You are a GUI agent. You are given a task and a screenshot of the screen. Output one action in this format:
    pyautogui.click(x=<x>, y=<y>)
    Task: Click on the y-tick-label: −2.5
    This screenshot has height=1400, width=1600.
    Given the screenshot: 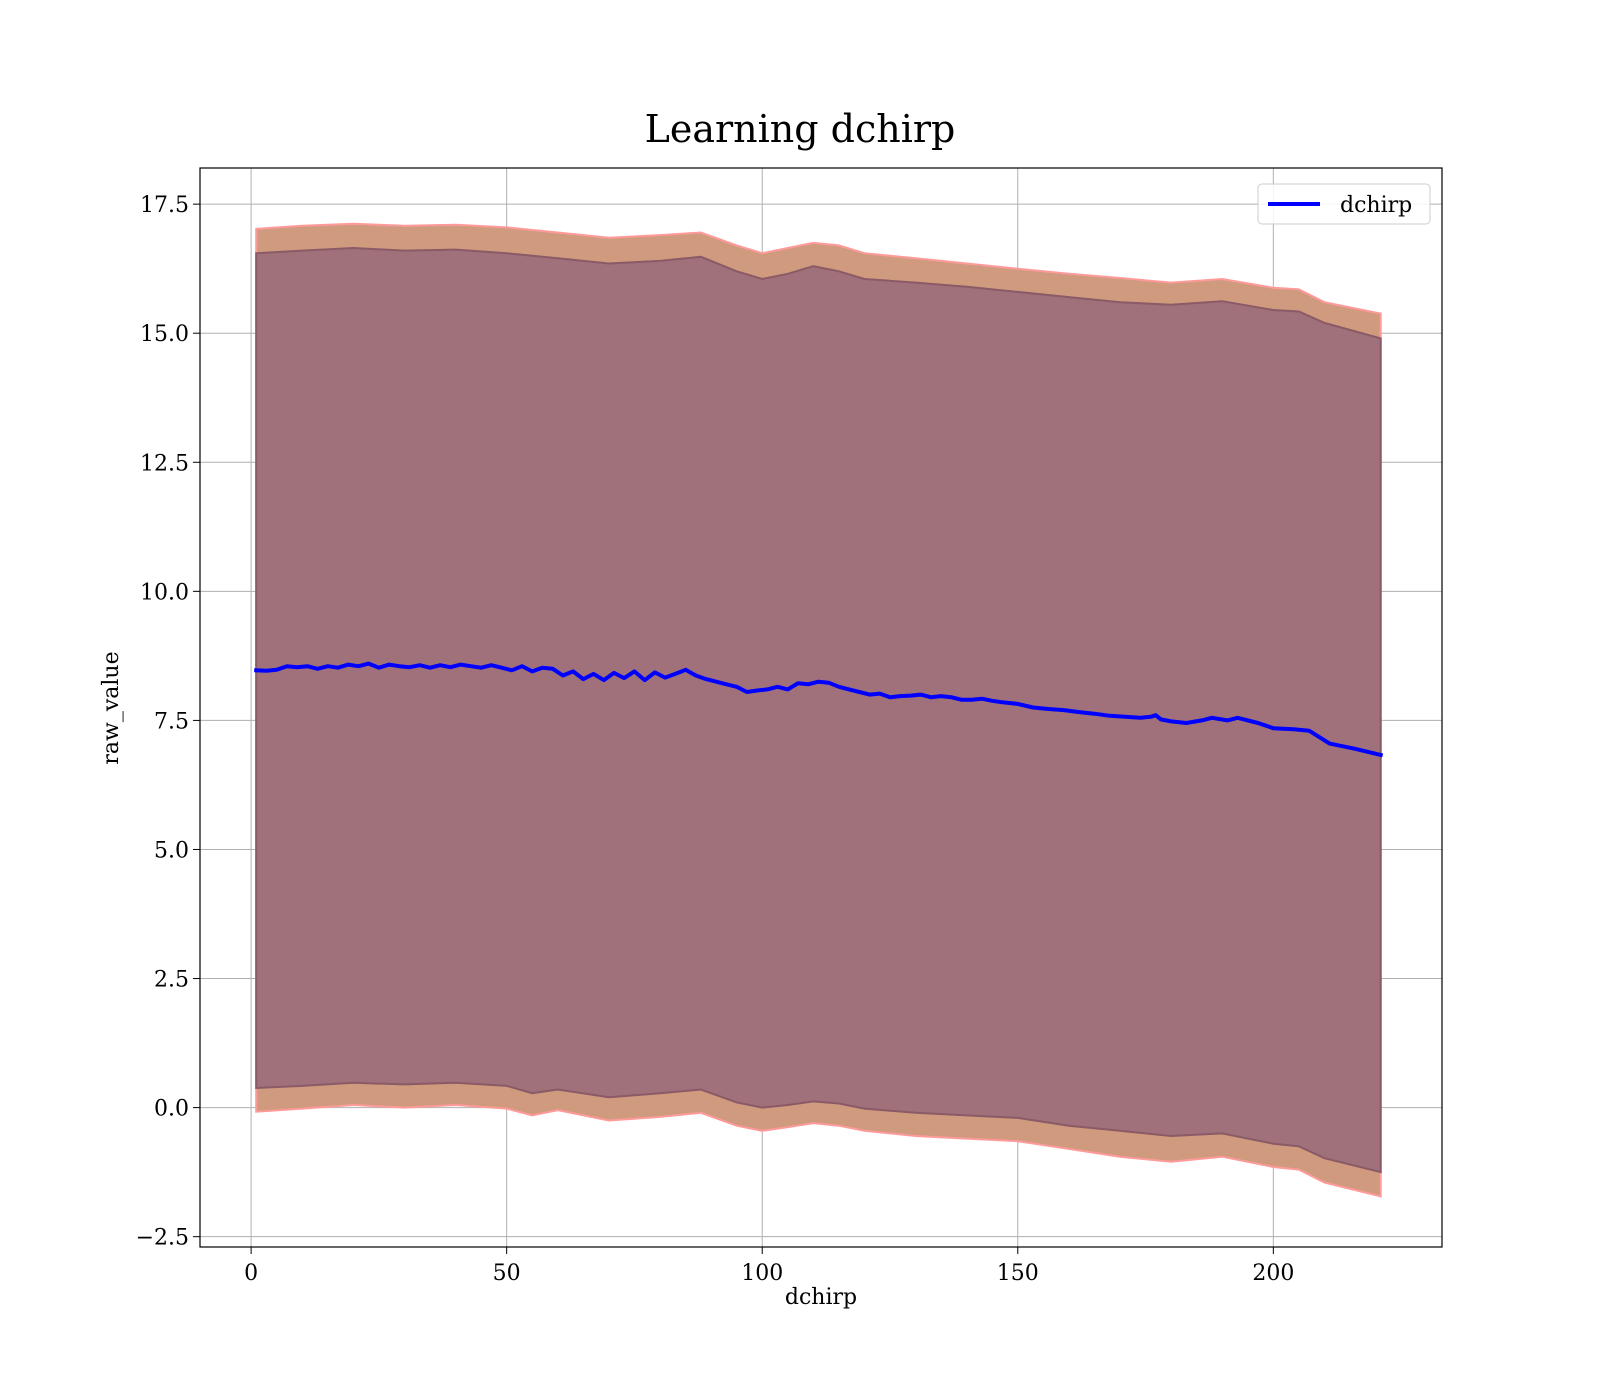 What is the action you would take?
    pyautogui.click(x=162, y=1238)
    